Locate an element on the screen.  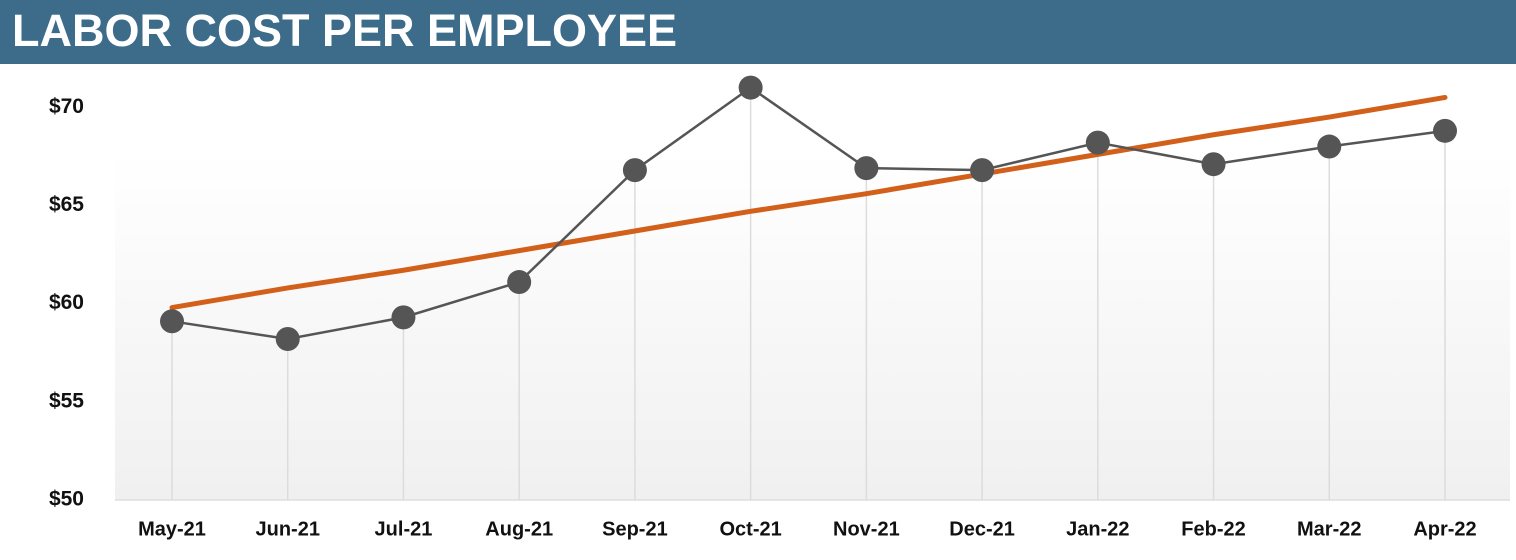
x-tick-label: Dec-21 is located at coordinates (982, 529).